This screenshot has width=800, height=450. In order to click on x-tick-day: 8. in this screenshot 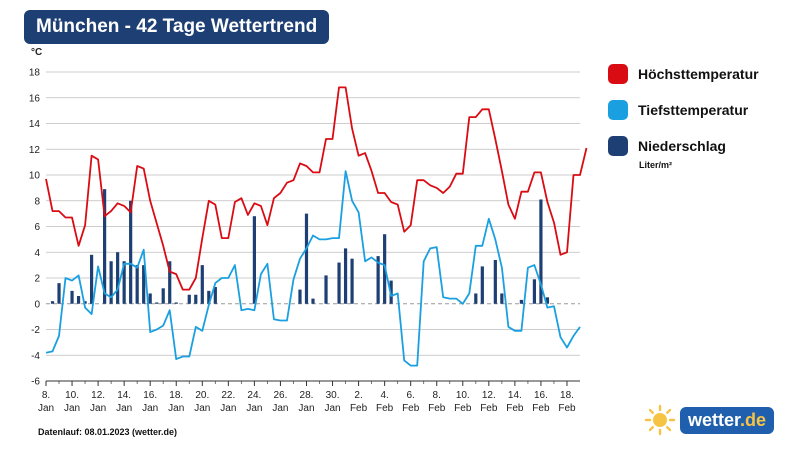, I will do `click(46, 395)`.